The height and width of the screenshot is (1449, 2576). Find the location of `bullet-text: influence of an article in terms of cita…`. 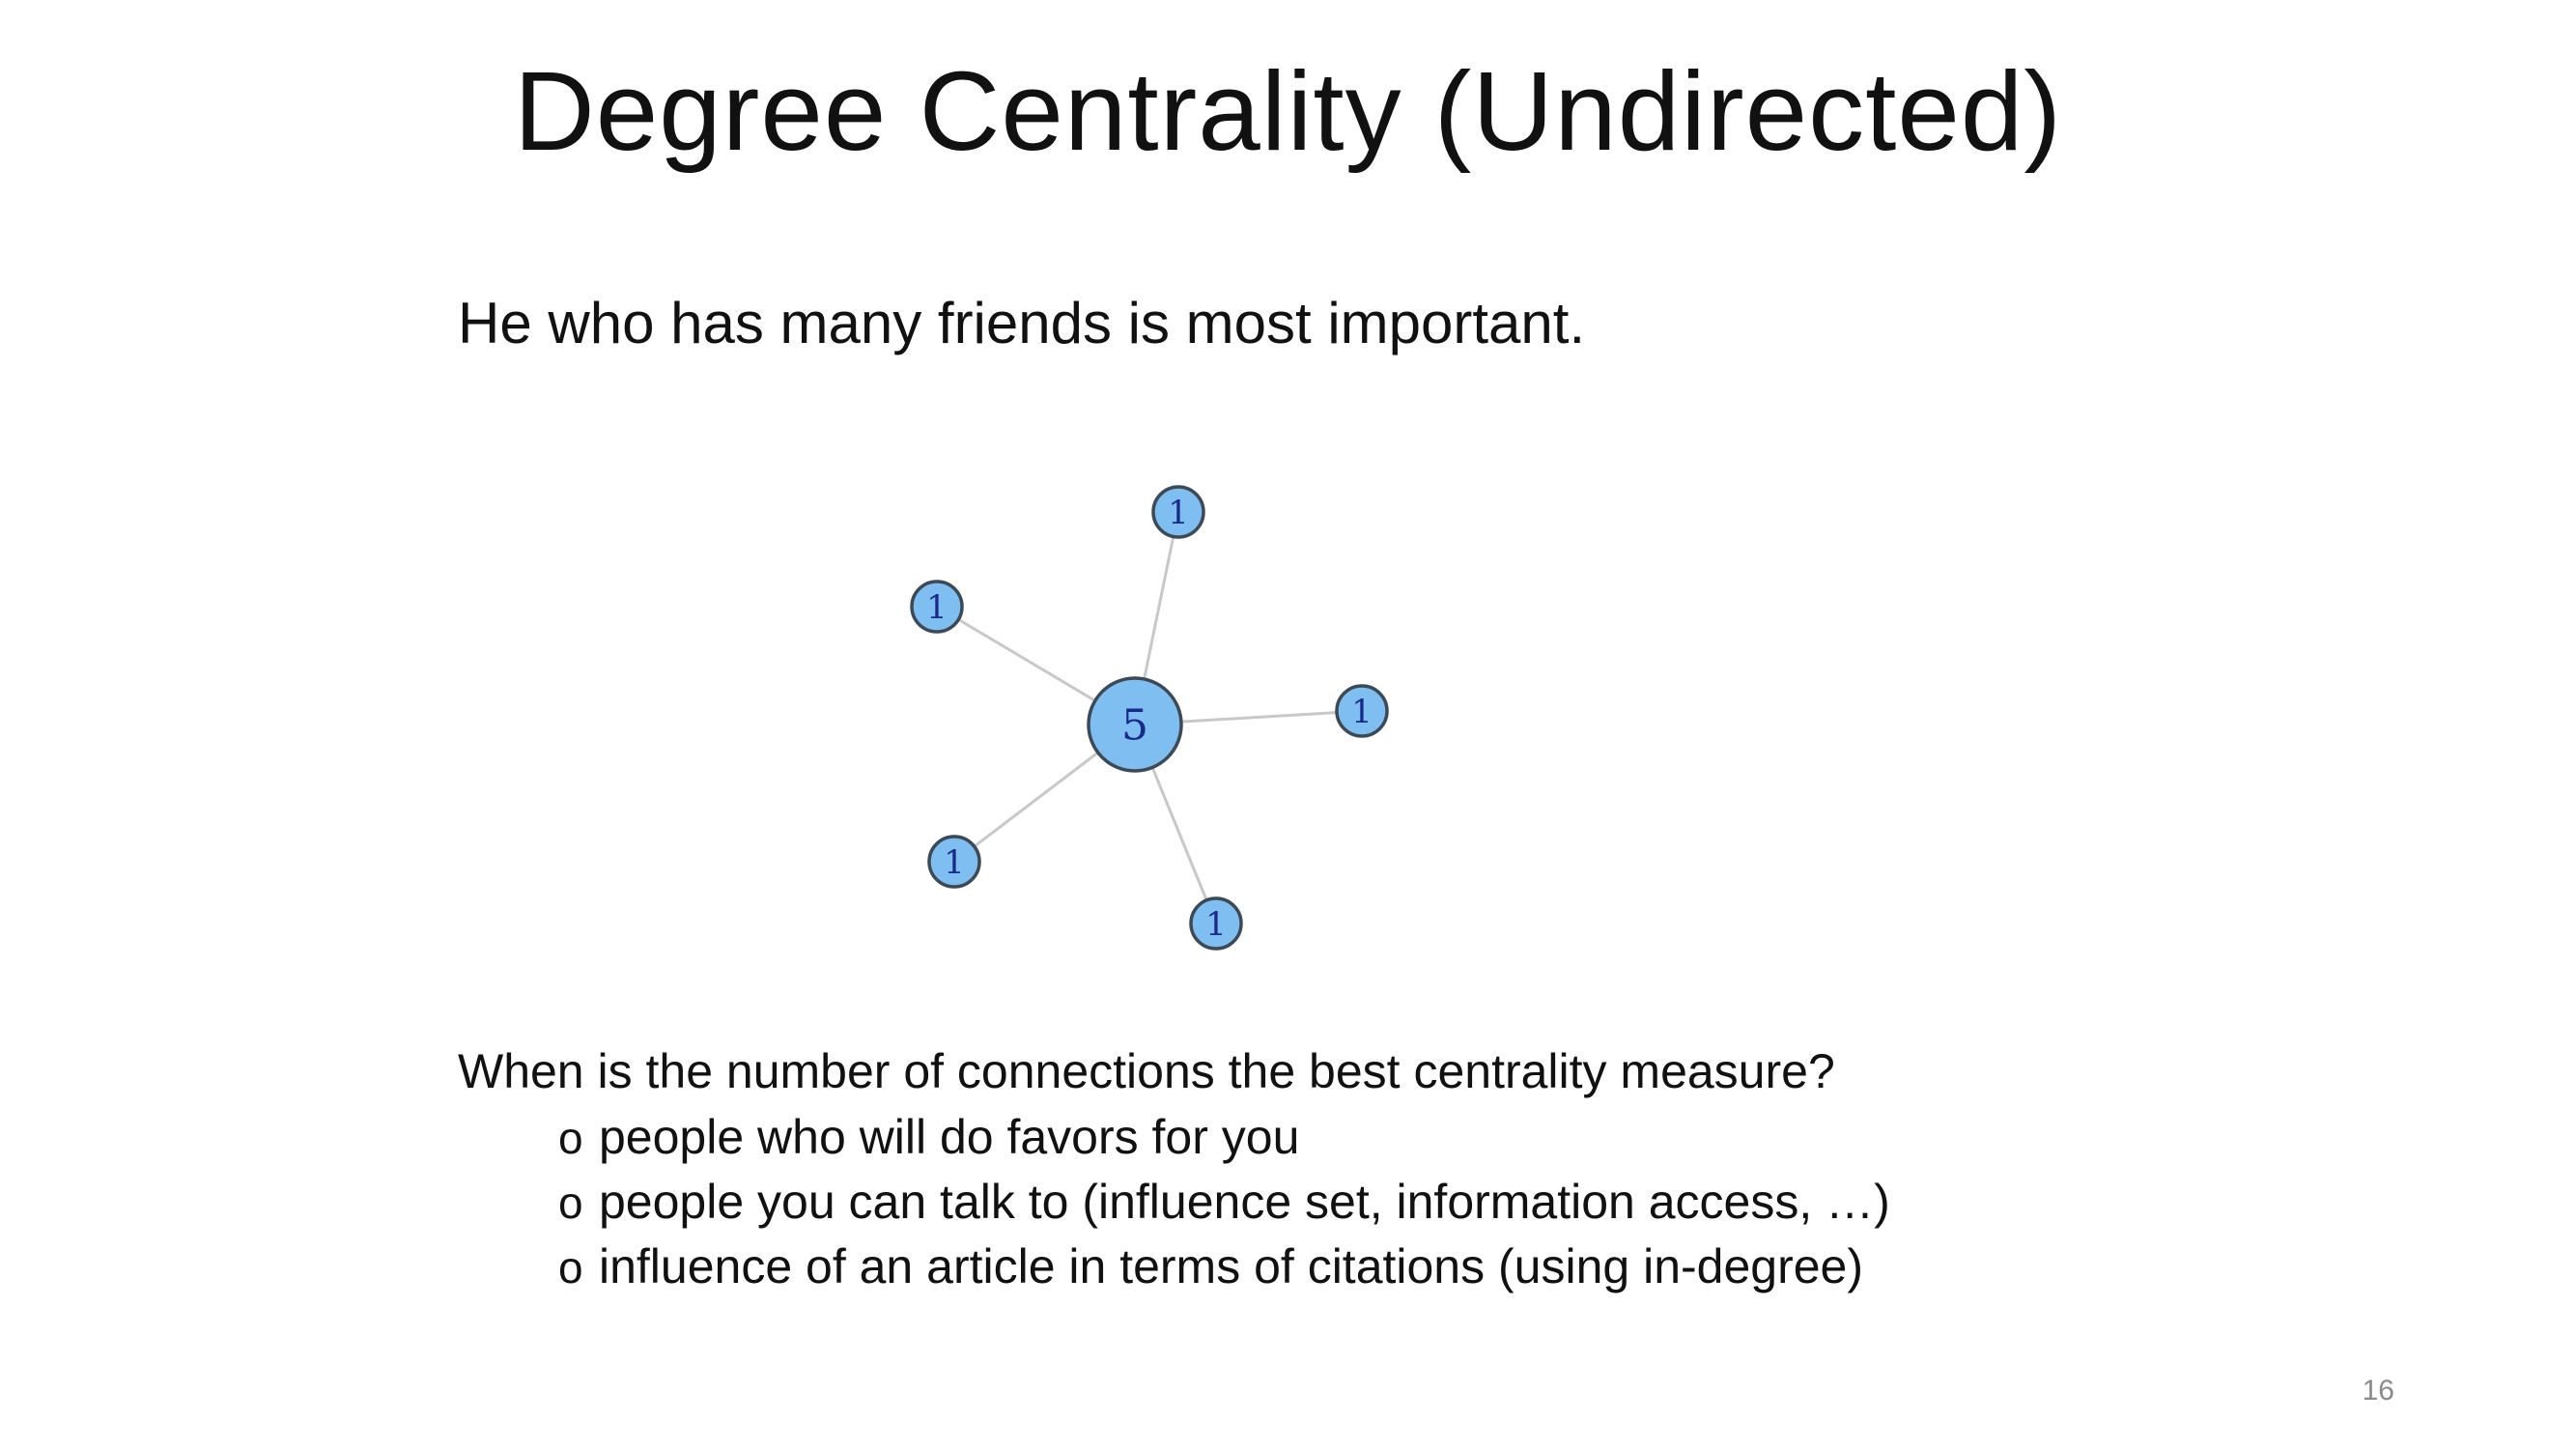

bullet-text: influence of an article in terms of cita… is located at coordinates (1231, 1266).